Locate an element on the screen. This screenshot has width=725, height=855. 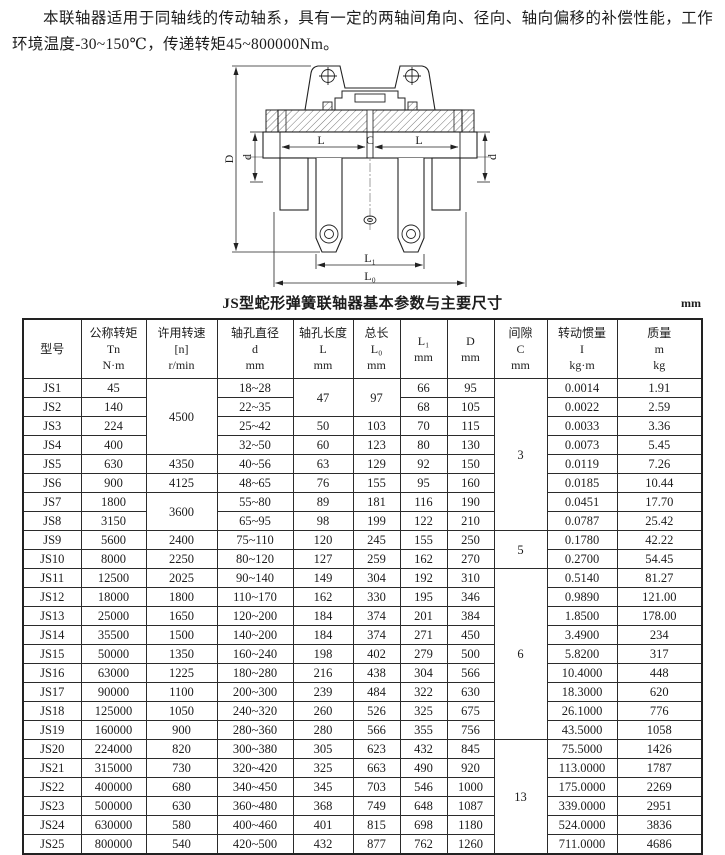
cell-bore-diameter: 300~380 is located at coordinates (255, 749).